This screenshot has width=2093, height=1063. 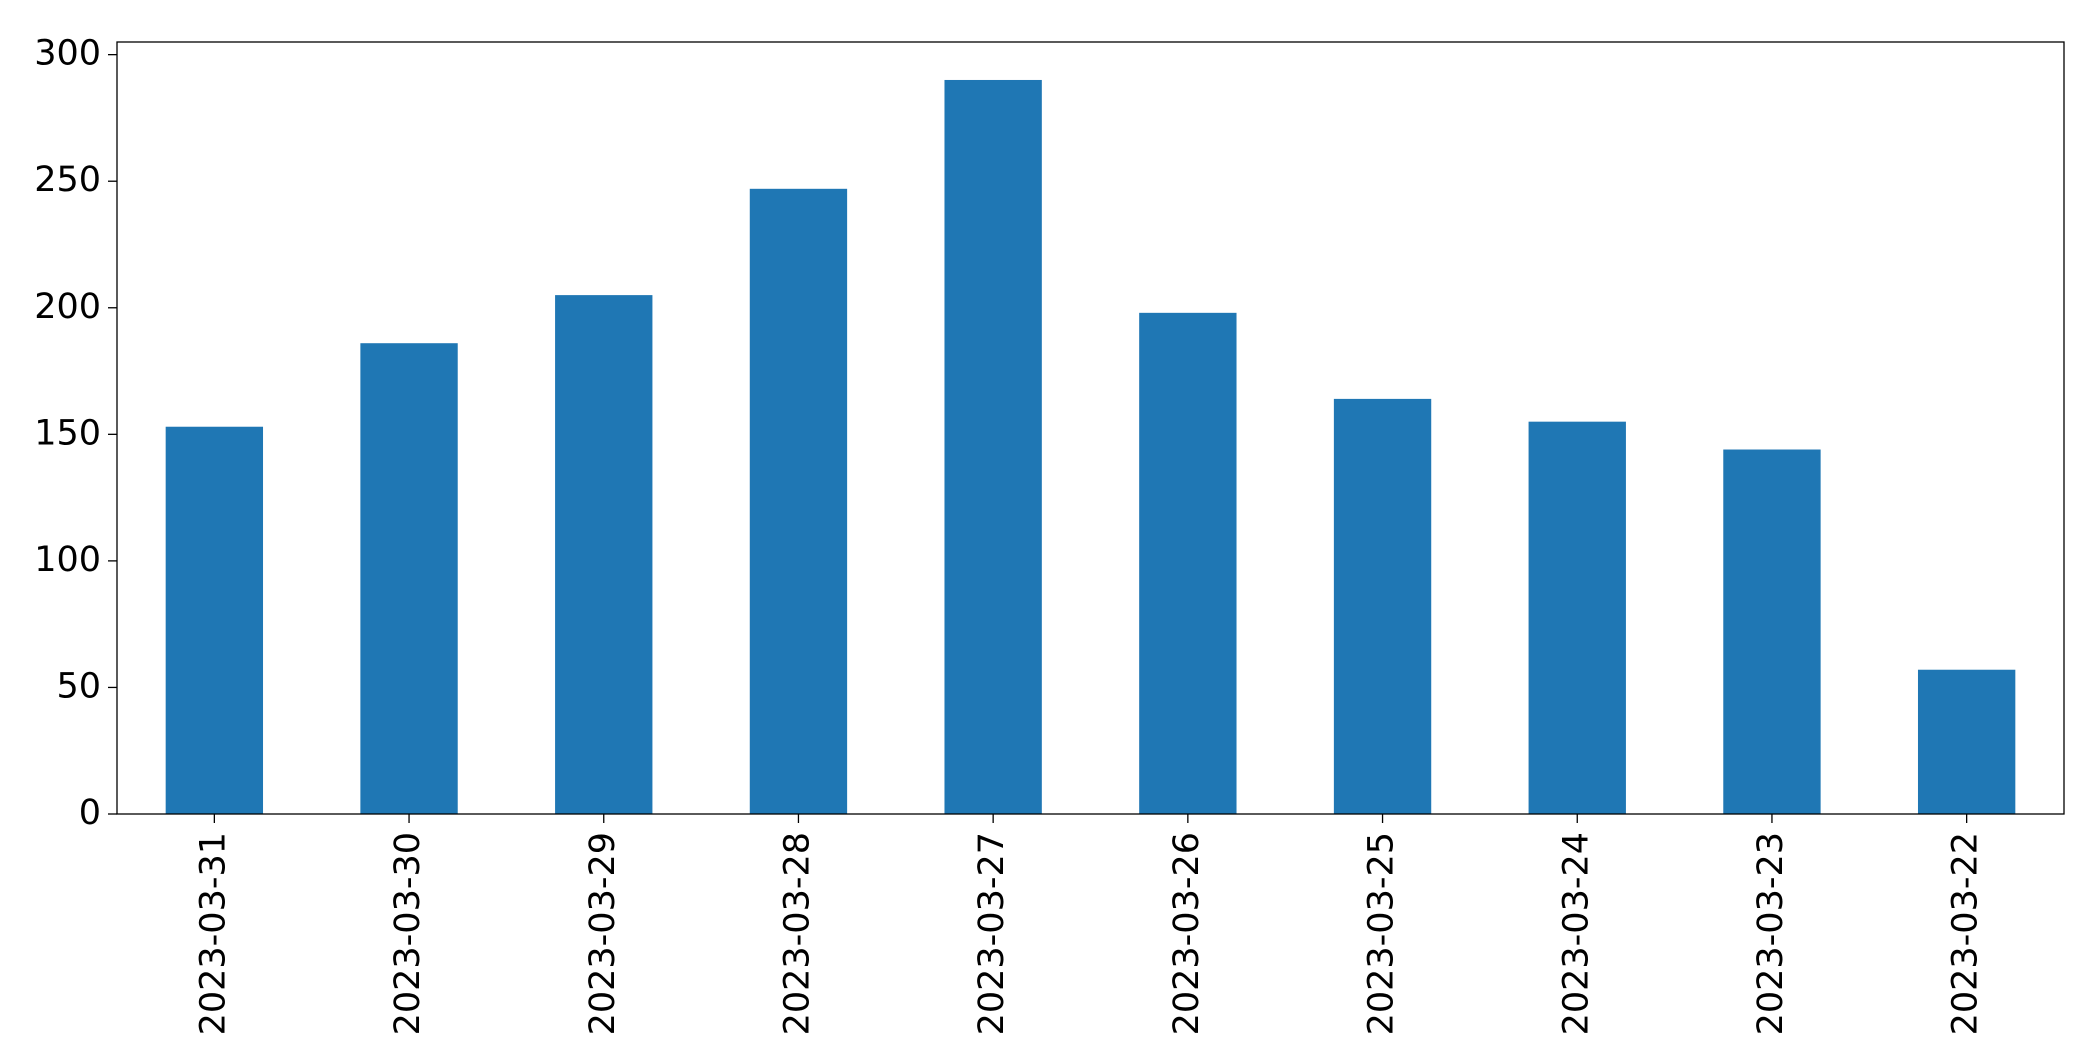 What do you see at coordinates (67, 180) in the screenshot?
I see `y-tick-label: 250` at bounding box center [67, 180].